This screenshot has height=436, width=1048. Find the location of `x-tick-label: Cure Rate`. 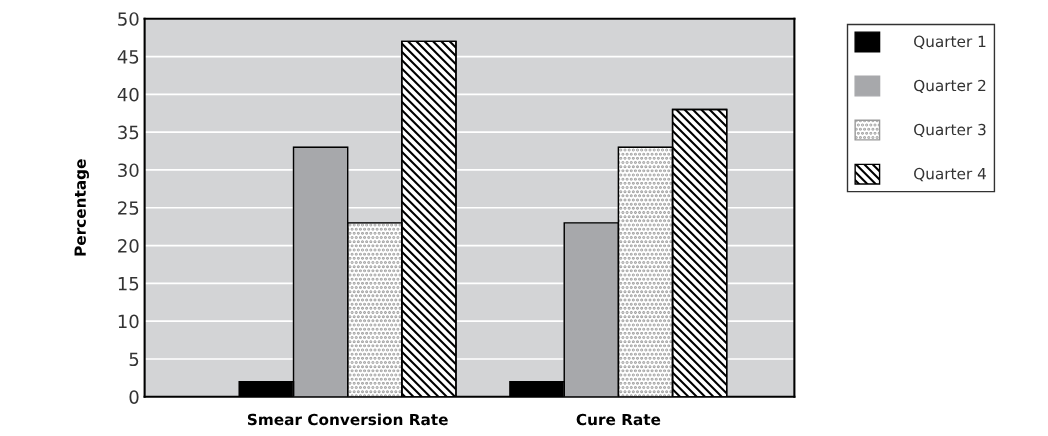

x-tick-label: Cure Rate is located at coordinates (618, 419).